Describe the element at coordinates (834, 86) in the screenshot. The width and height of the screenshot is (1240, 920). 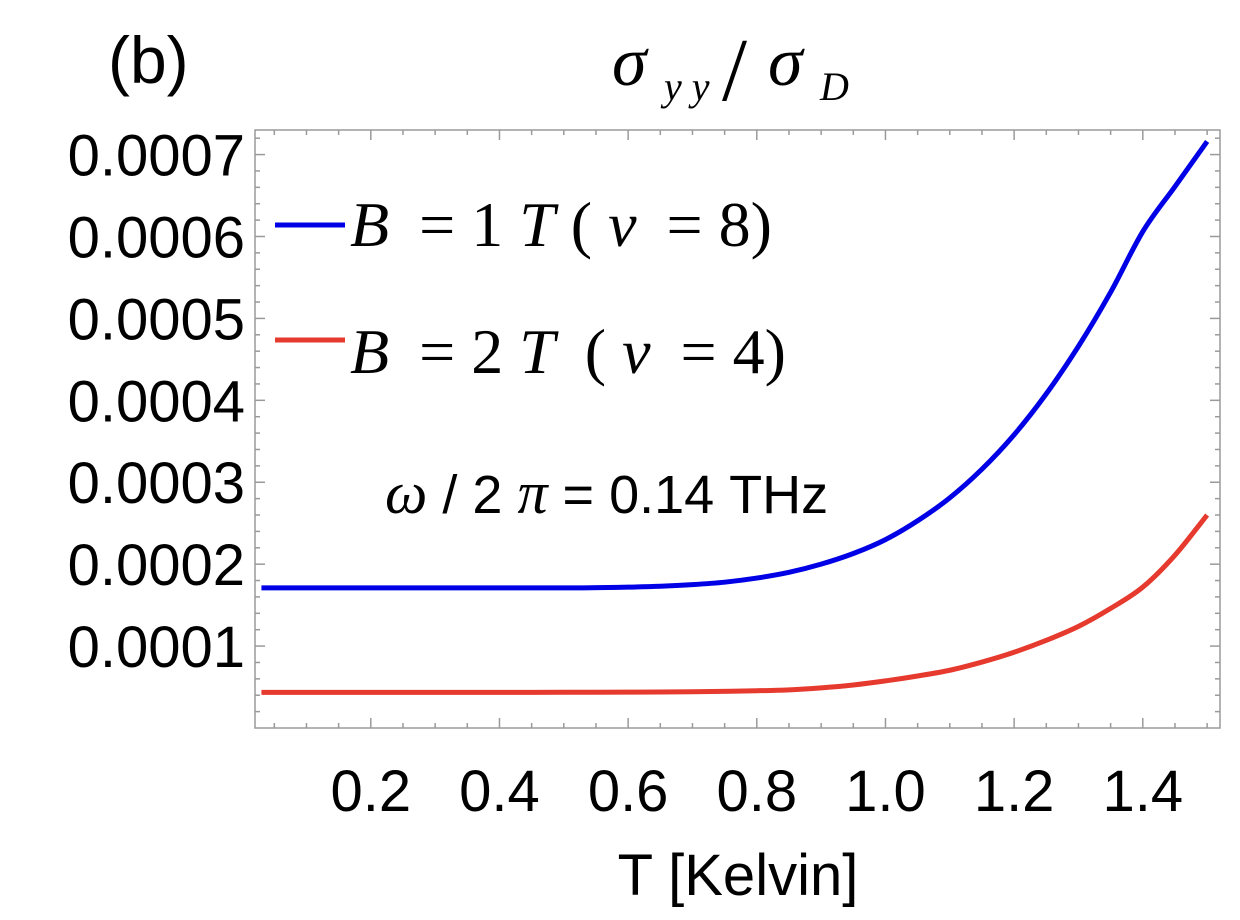
I see `title-sub-d: D` at that location.